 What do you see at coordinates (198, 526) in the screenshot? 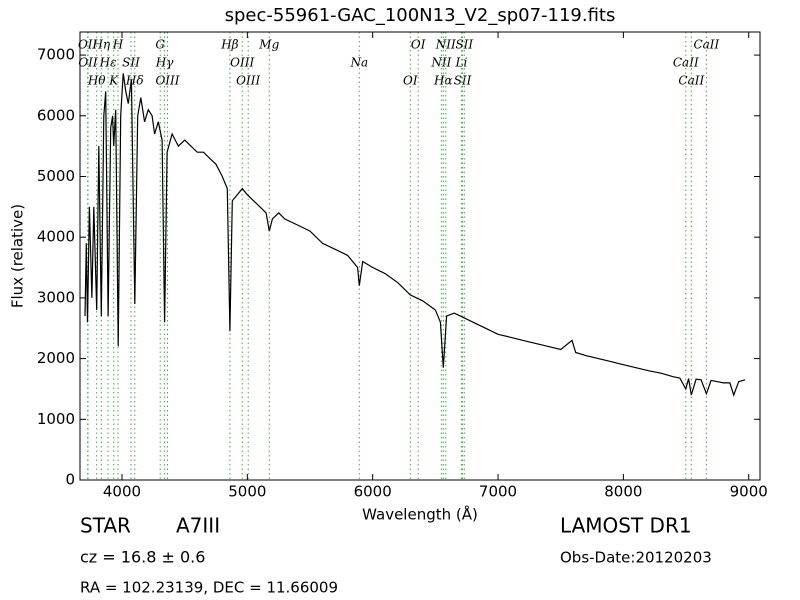
I see `object-subclass: A7III` at bounding box center [198, 526].